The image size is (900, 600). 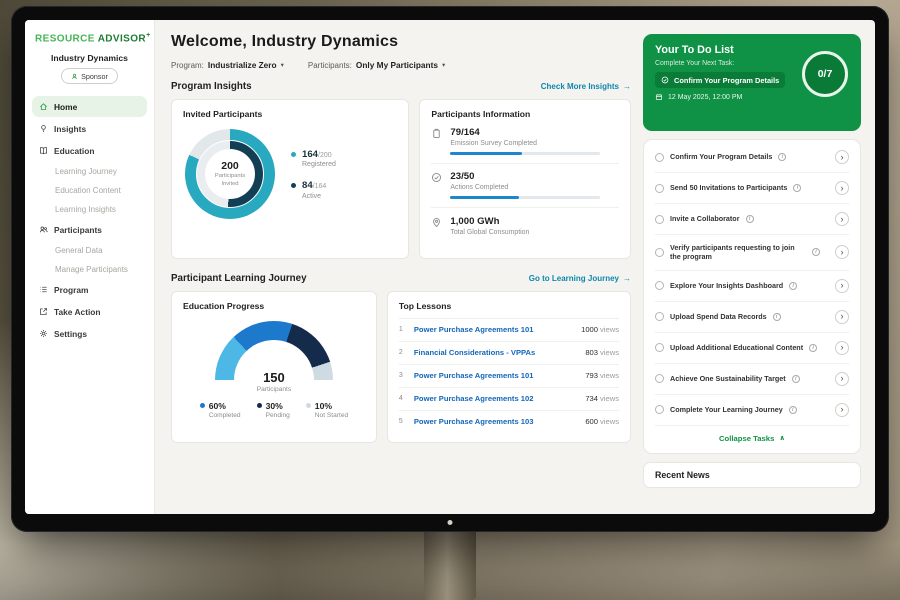 I want to click on clipboard-icon, so click(x=437, y=133).